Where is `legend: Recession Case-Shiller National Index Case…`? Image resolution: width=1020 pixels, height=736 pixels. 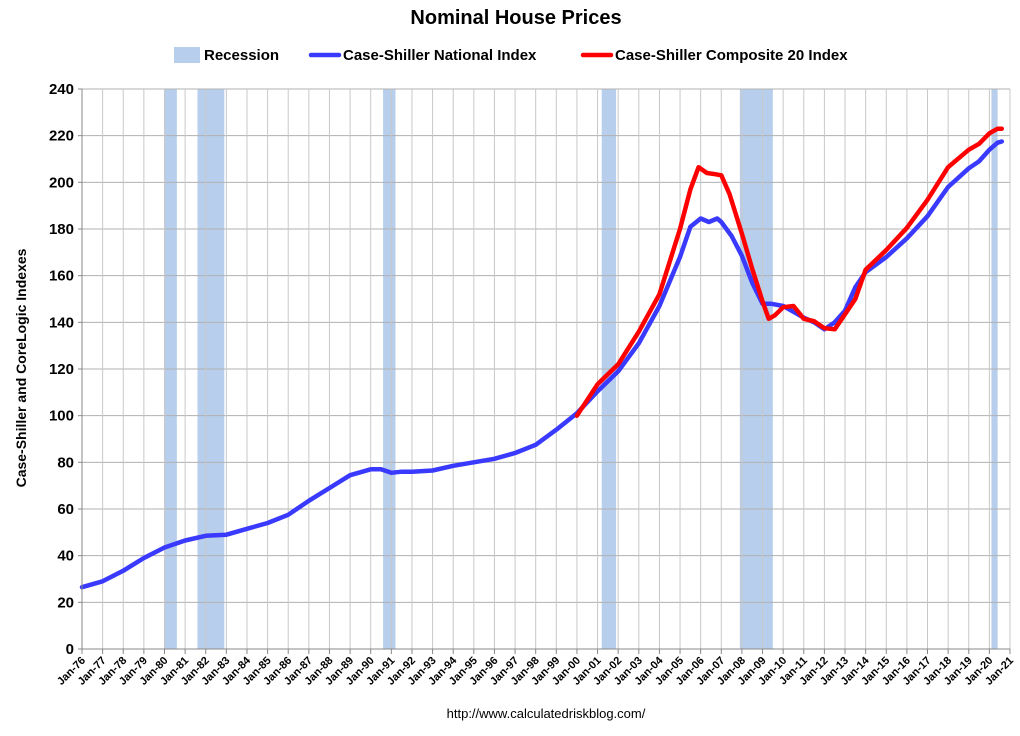
legend: Recession Case-Shiller National Index Case… is located at coordinates (511, 55).